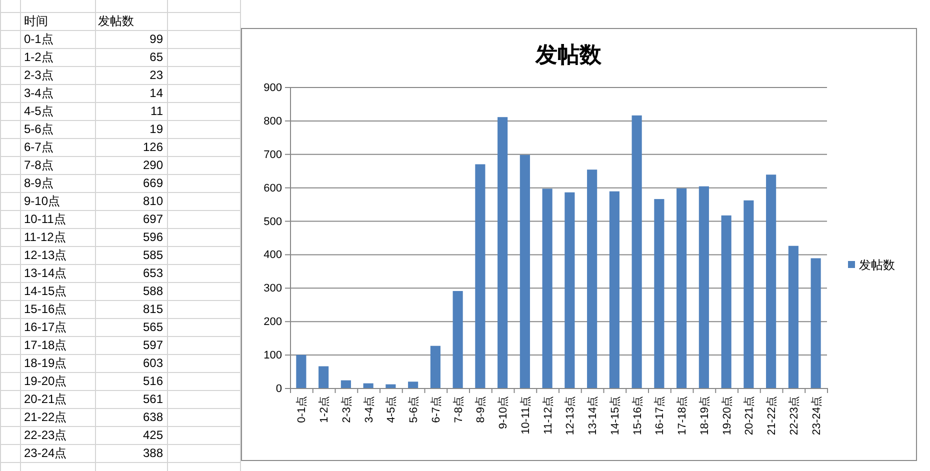 The width and height of the screenshot is (930, 471). What do you see at coordinates (547, 415) in the screenshot?
I see `x-tick-label: 11-12点` at bounding box center [547, 415].